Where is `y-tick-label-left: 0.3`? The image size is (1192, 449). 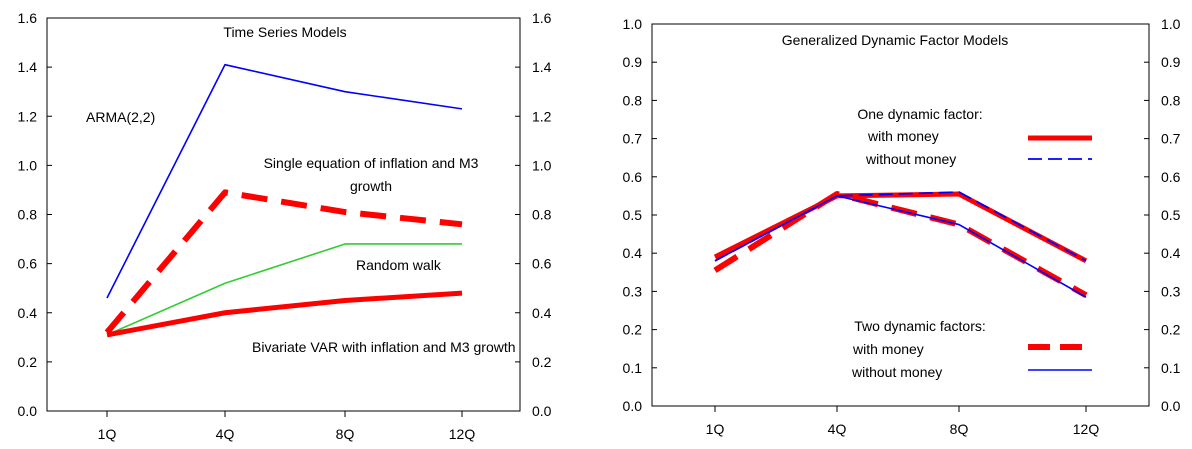
y-tick-label-left: 0.3 is located at coordinates (633, 291).